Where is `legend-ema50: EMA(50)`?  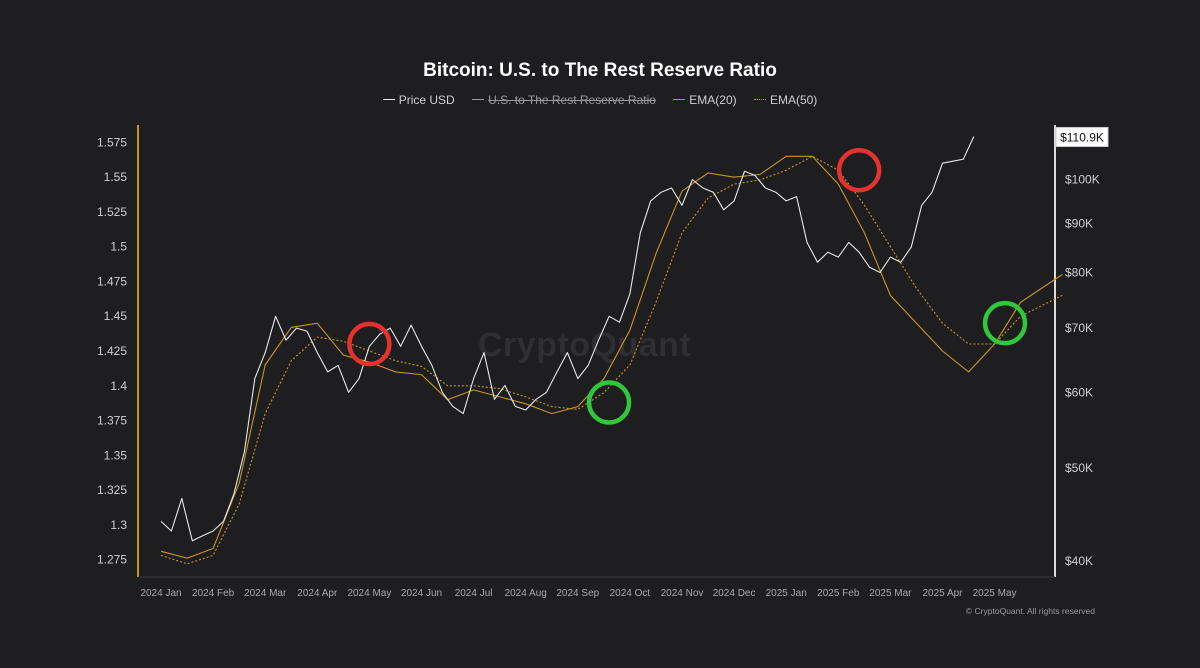
legend-ema50: EMA(50) is located at coordinates (785, 100).